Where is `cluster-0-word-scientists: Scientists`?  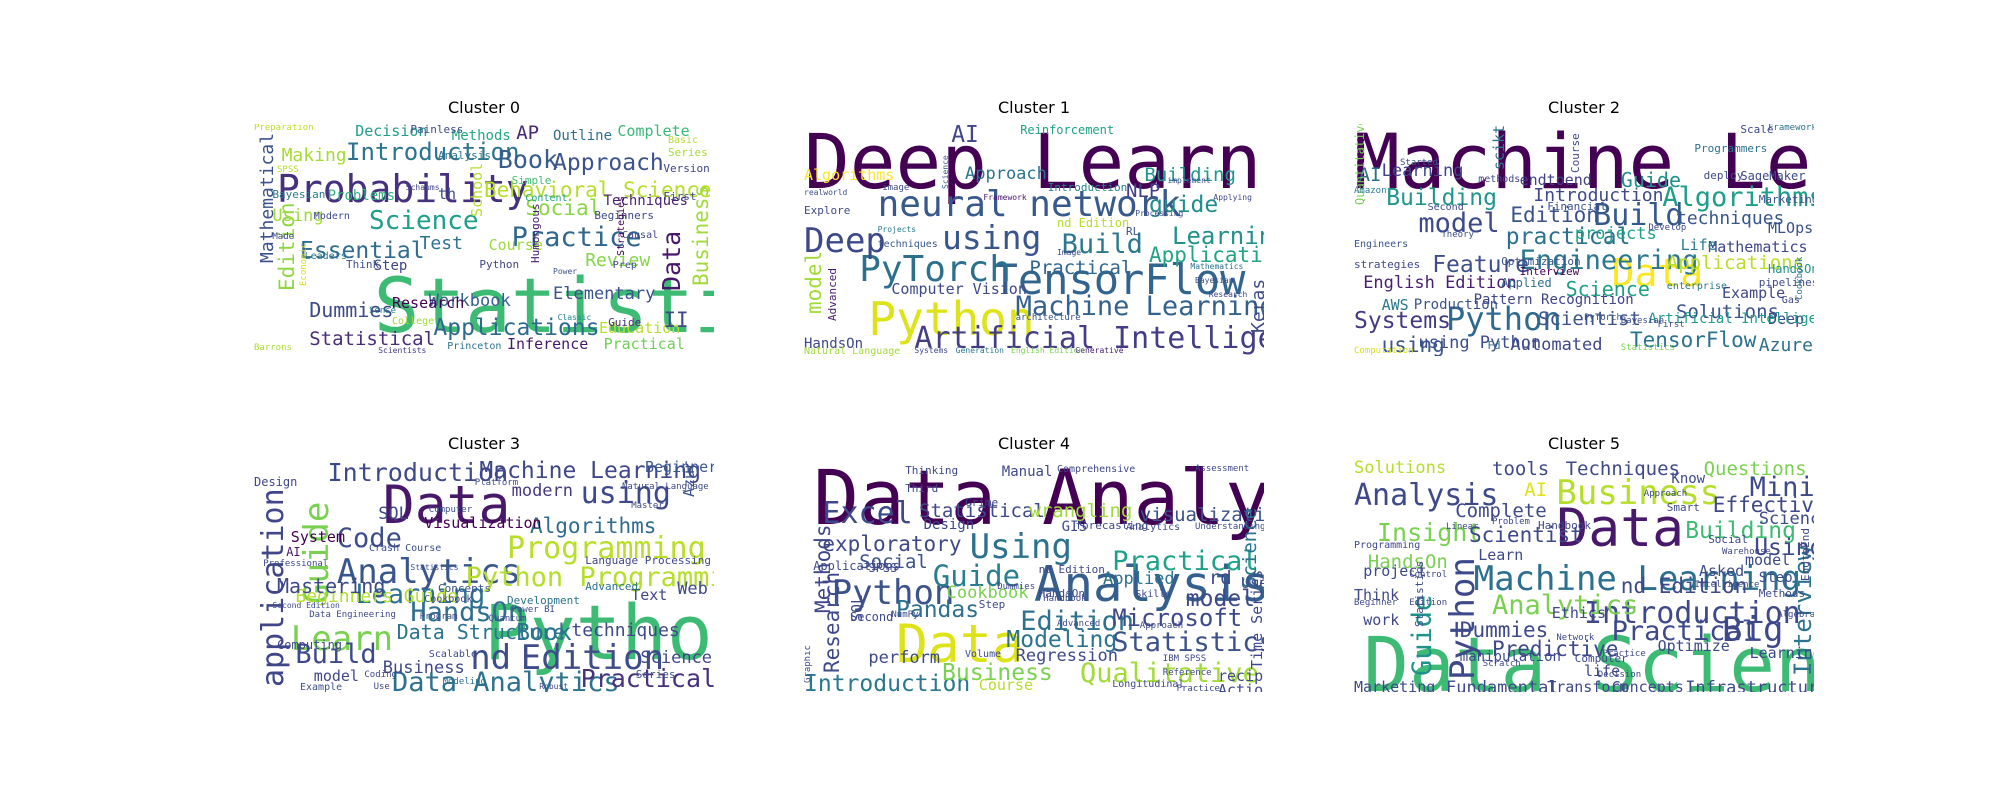 cluster-0-word-scientists: Scientists is located at coordinates (402, 350).